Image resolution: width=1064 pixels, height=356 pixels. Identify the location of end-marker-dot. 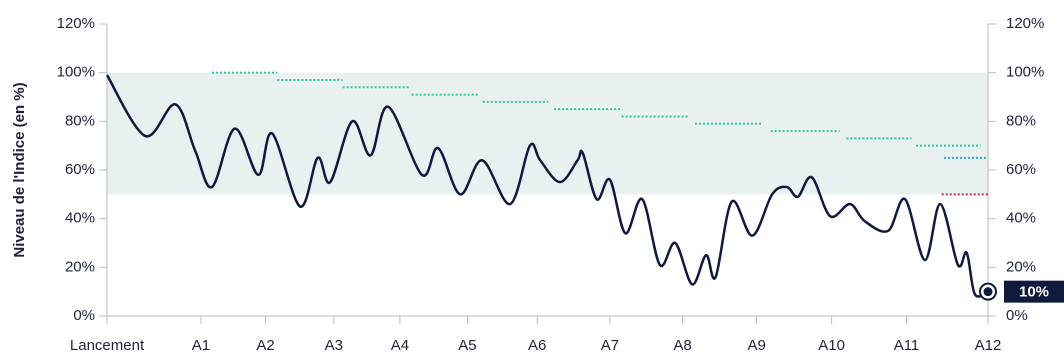
(988, 292).